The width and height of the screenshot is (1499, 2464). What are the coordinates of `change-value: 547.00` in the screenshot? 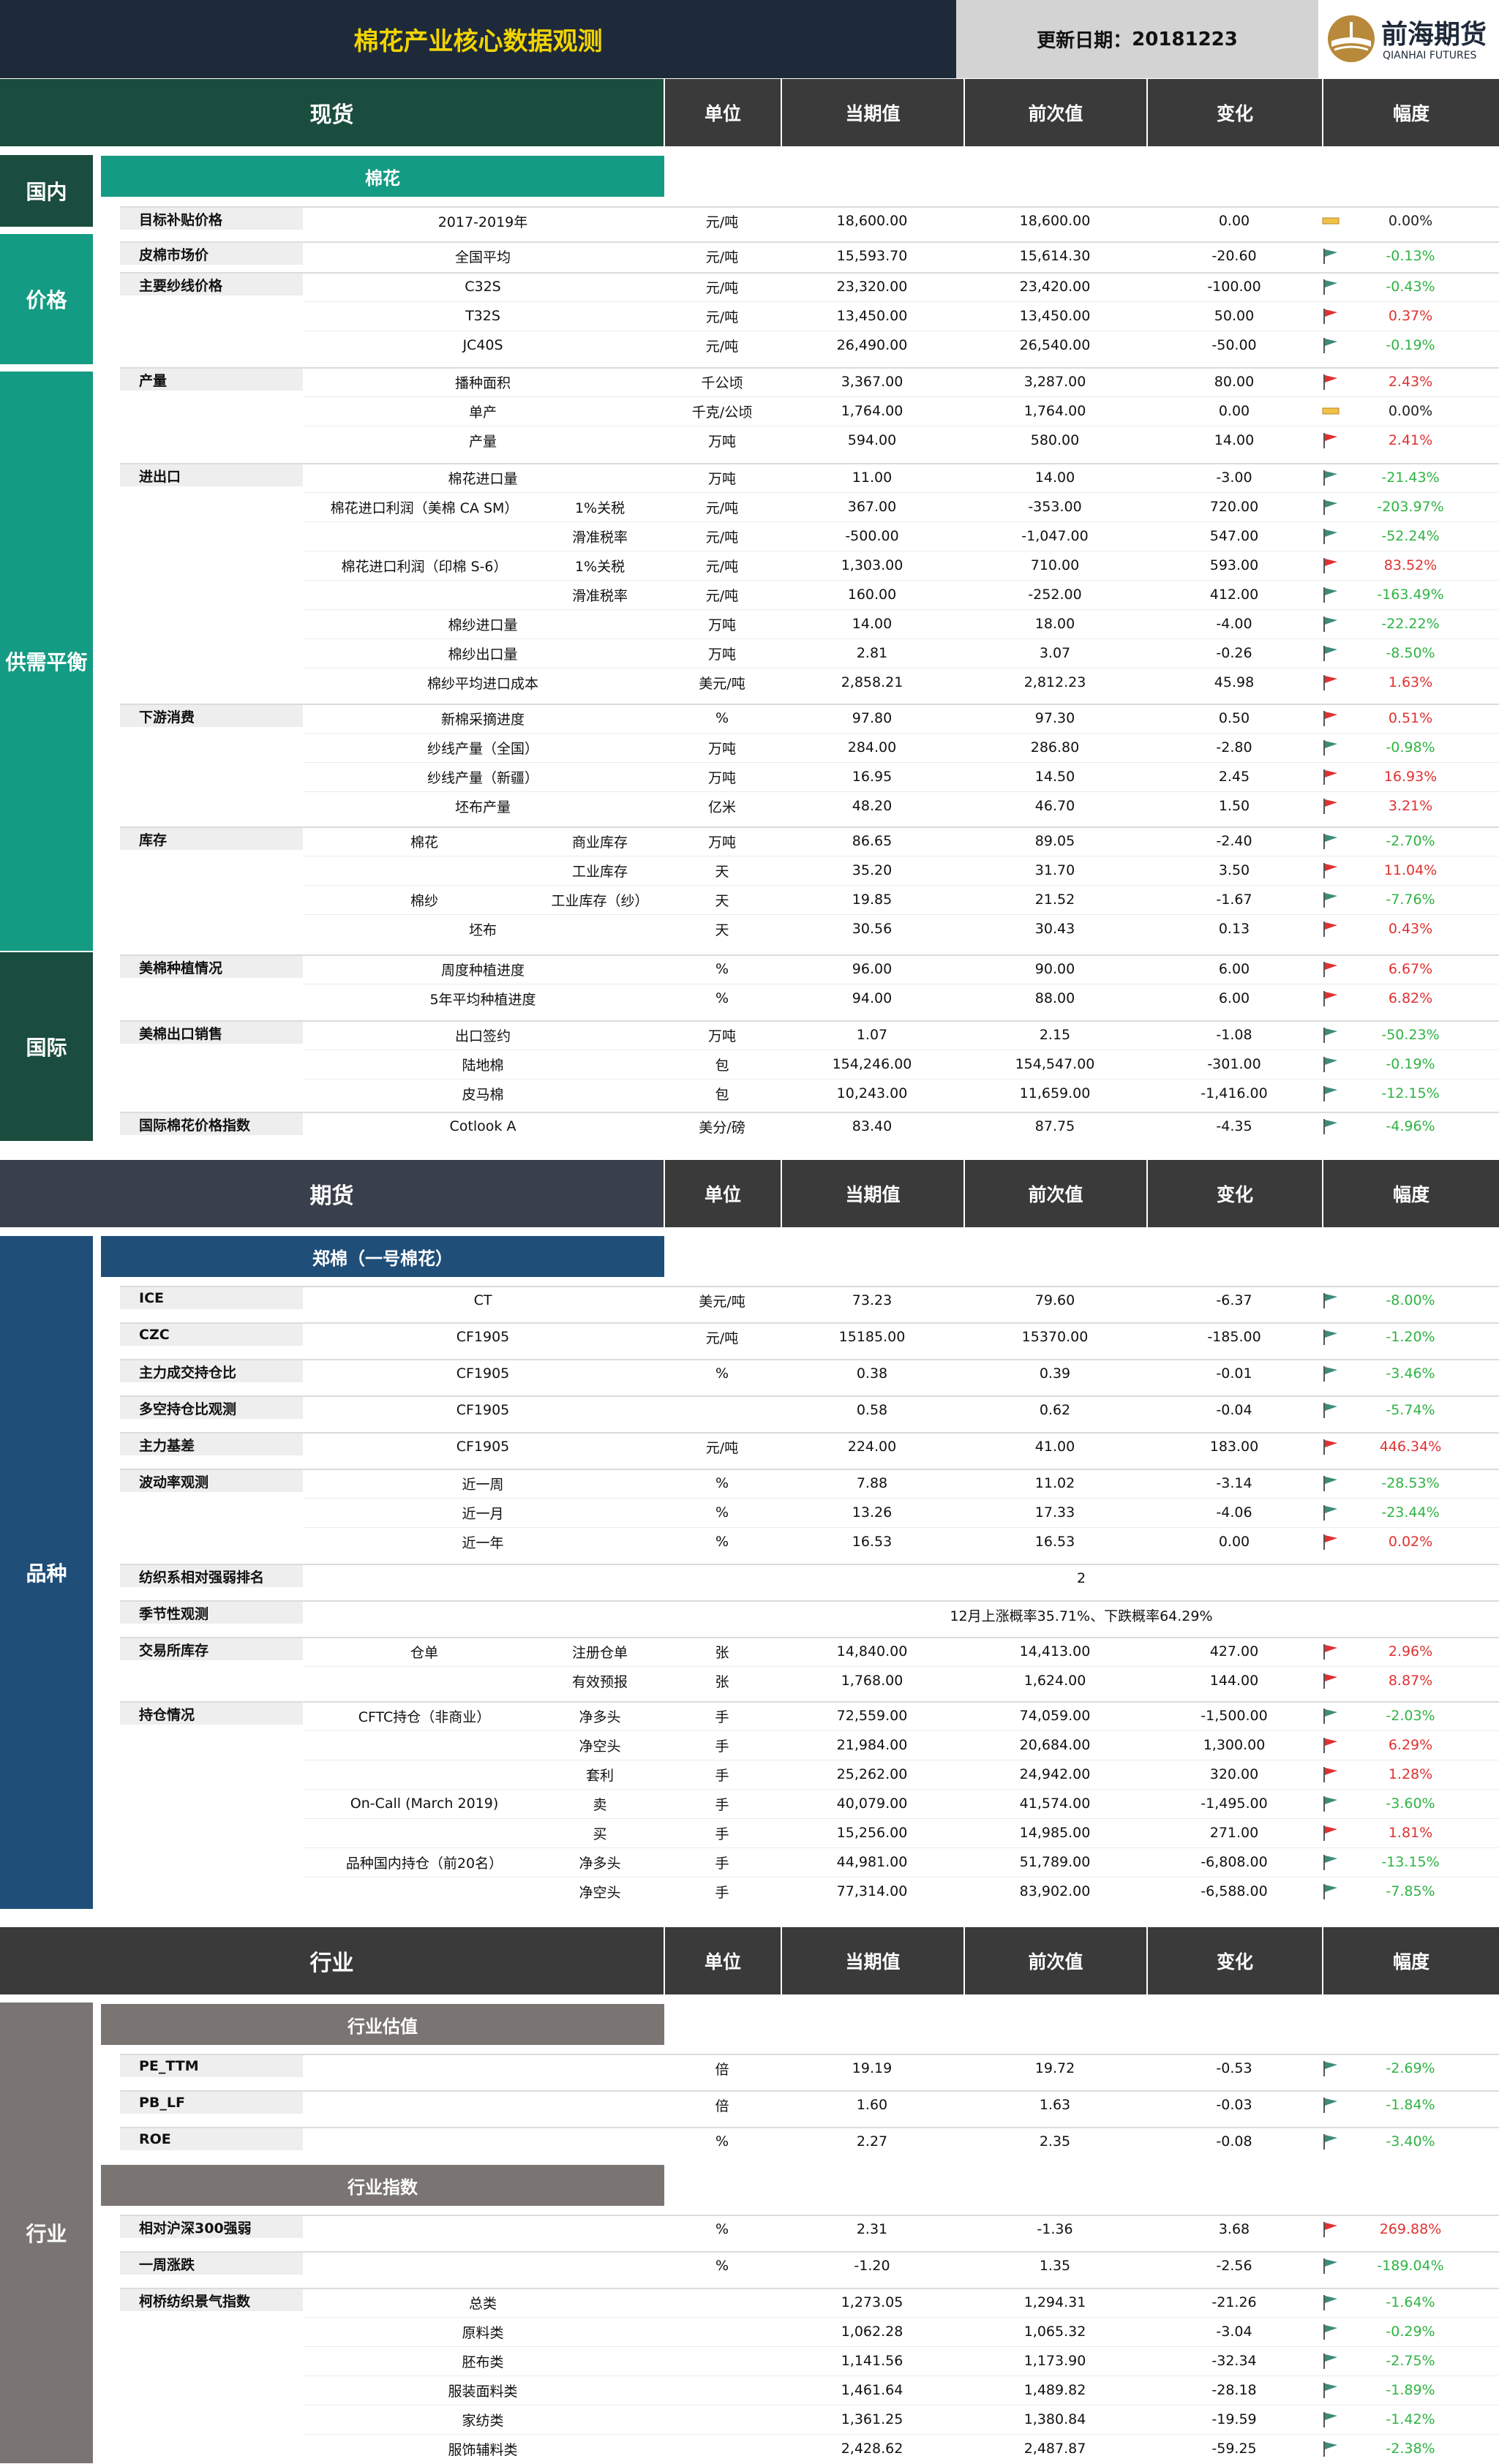 It's located at (1234, 536).